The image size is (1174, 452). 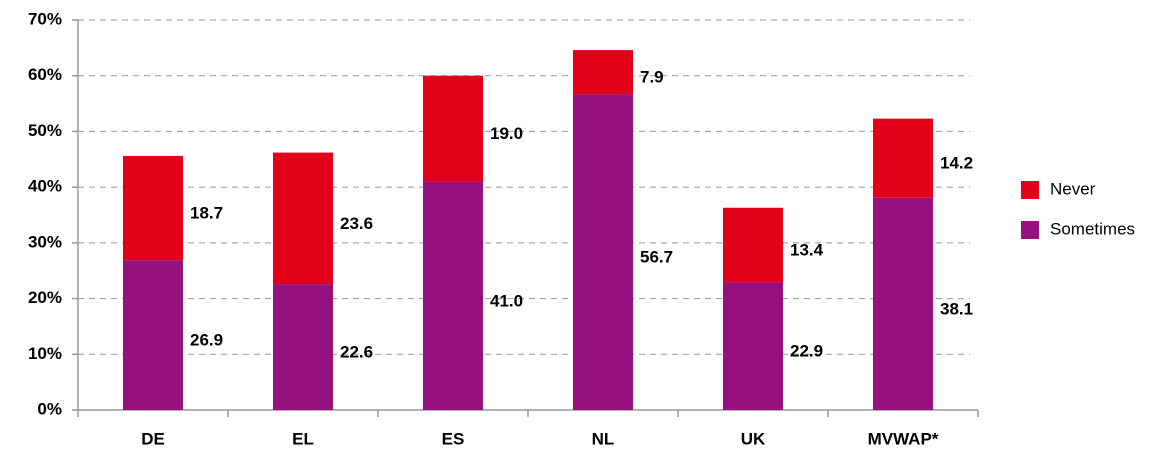 What do you see at coordinates (45, 18) in the screenshot?
I see `y-tick-label: 70%` at bounding box center [45, 18].